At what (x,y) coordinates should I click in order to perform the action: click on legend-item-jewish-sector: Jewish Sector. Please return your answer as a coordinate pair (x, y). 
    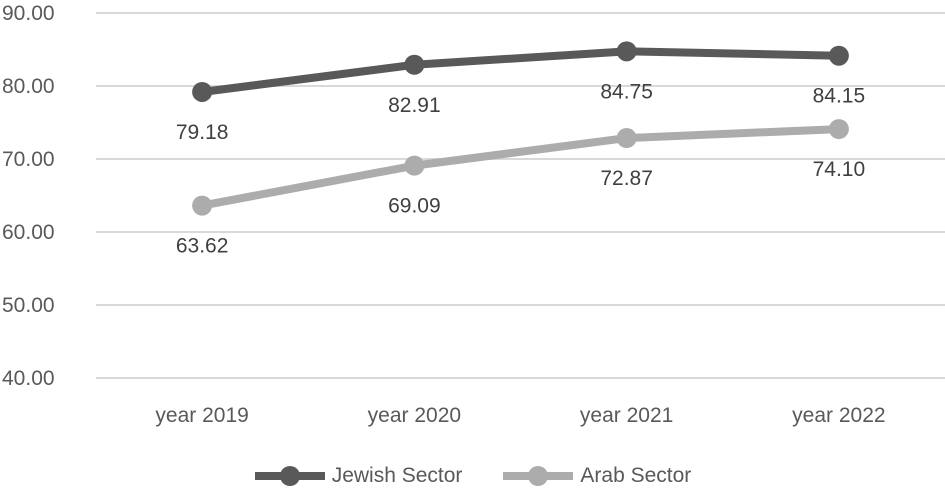
    Looking at the image, I should click on (358, 475).